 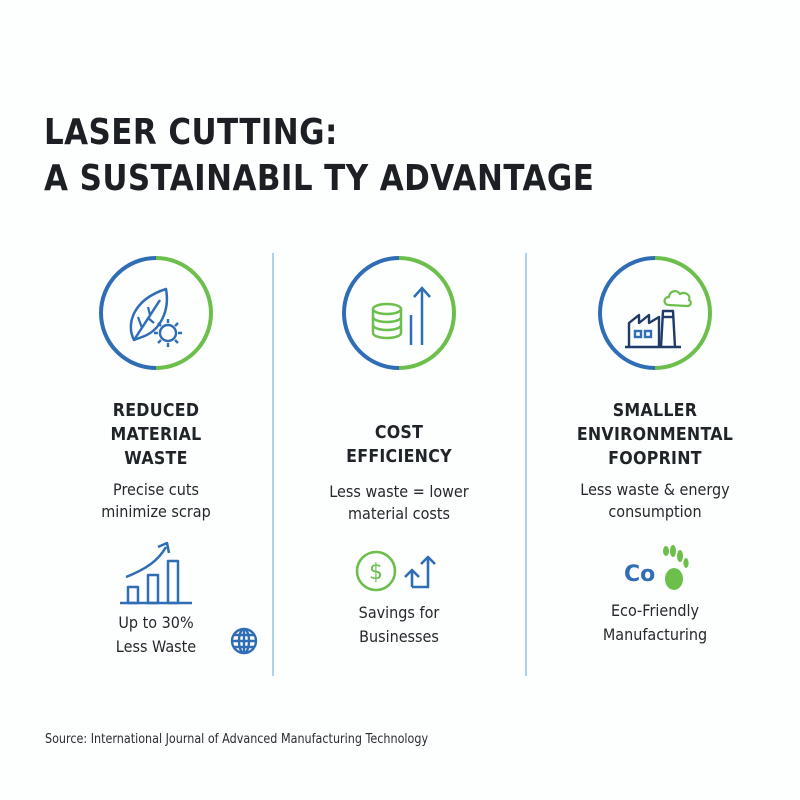 What do you see at coordinates (191, 132) in the screenshot?
I see `title-line-1: LASER CUTTING:` at bounding box center [191, 132].